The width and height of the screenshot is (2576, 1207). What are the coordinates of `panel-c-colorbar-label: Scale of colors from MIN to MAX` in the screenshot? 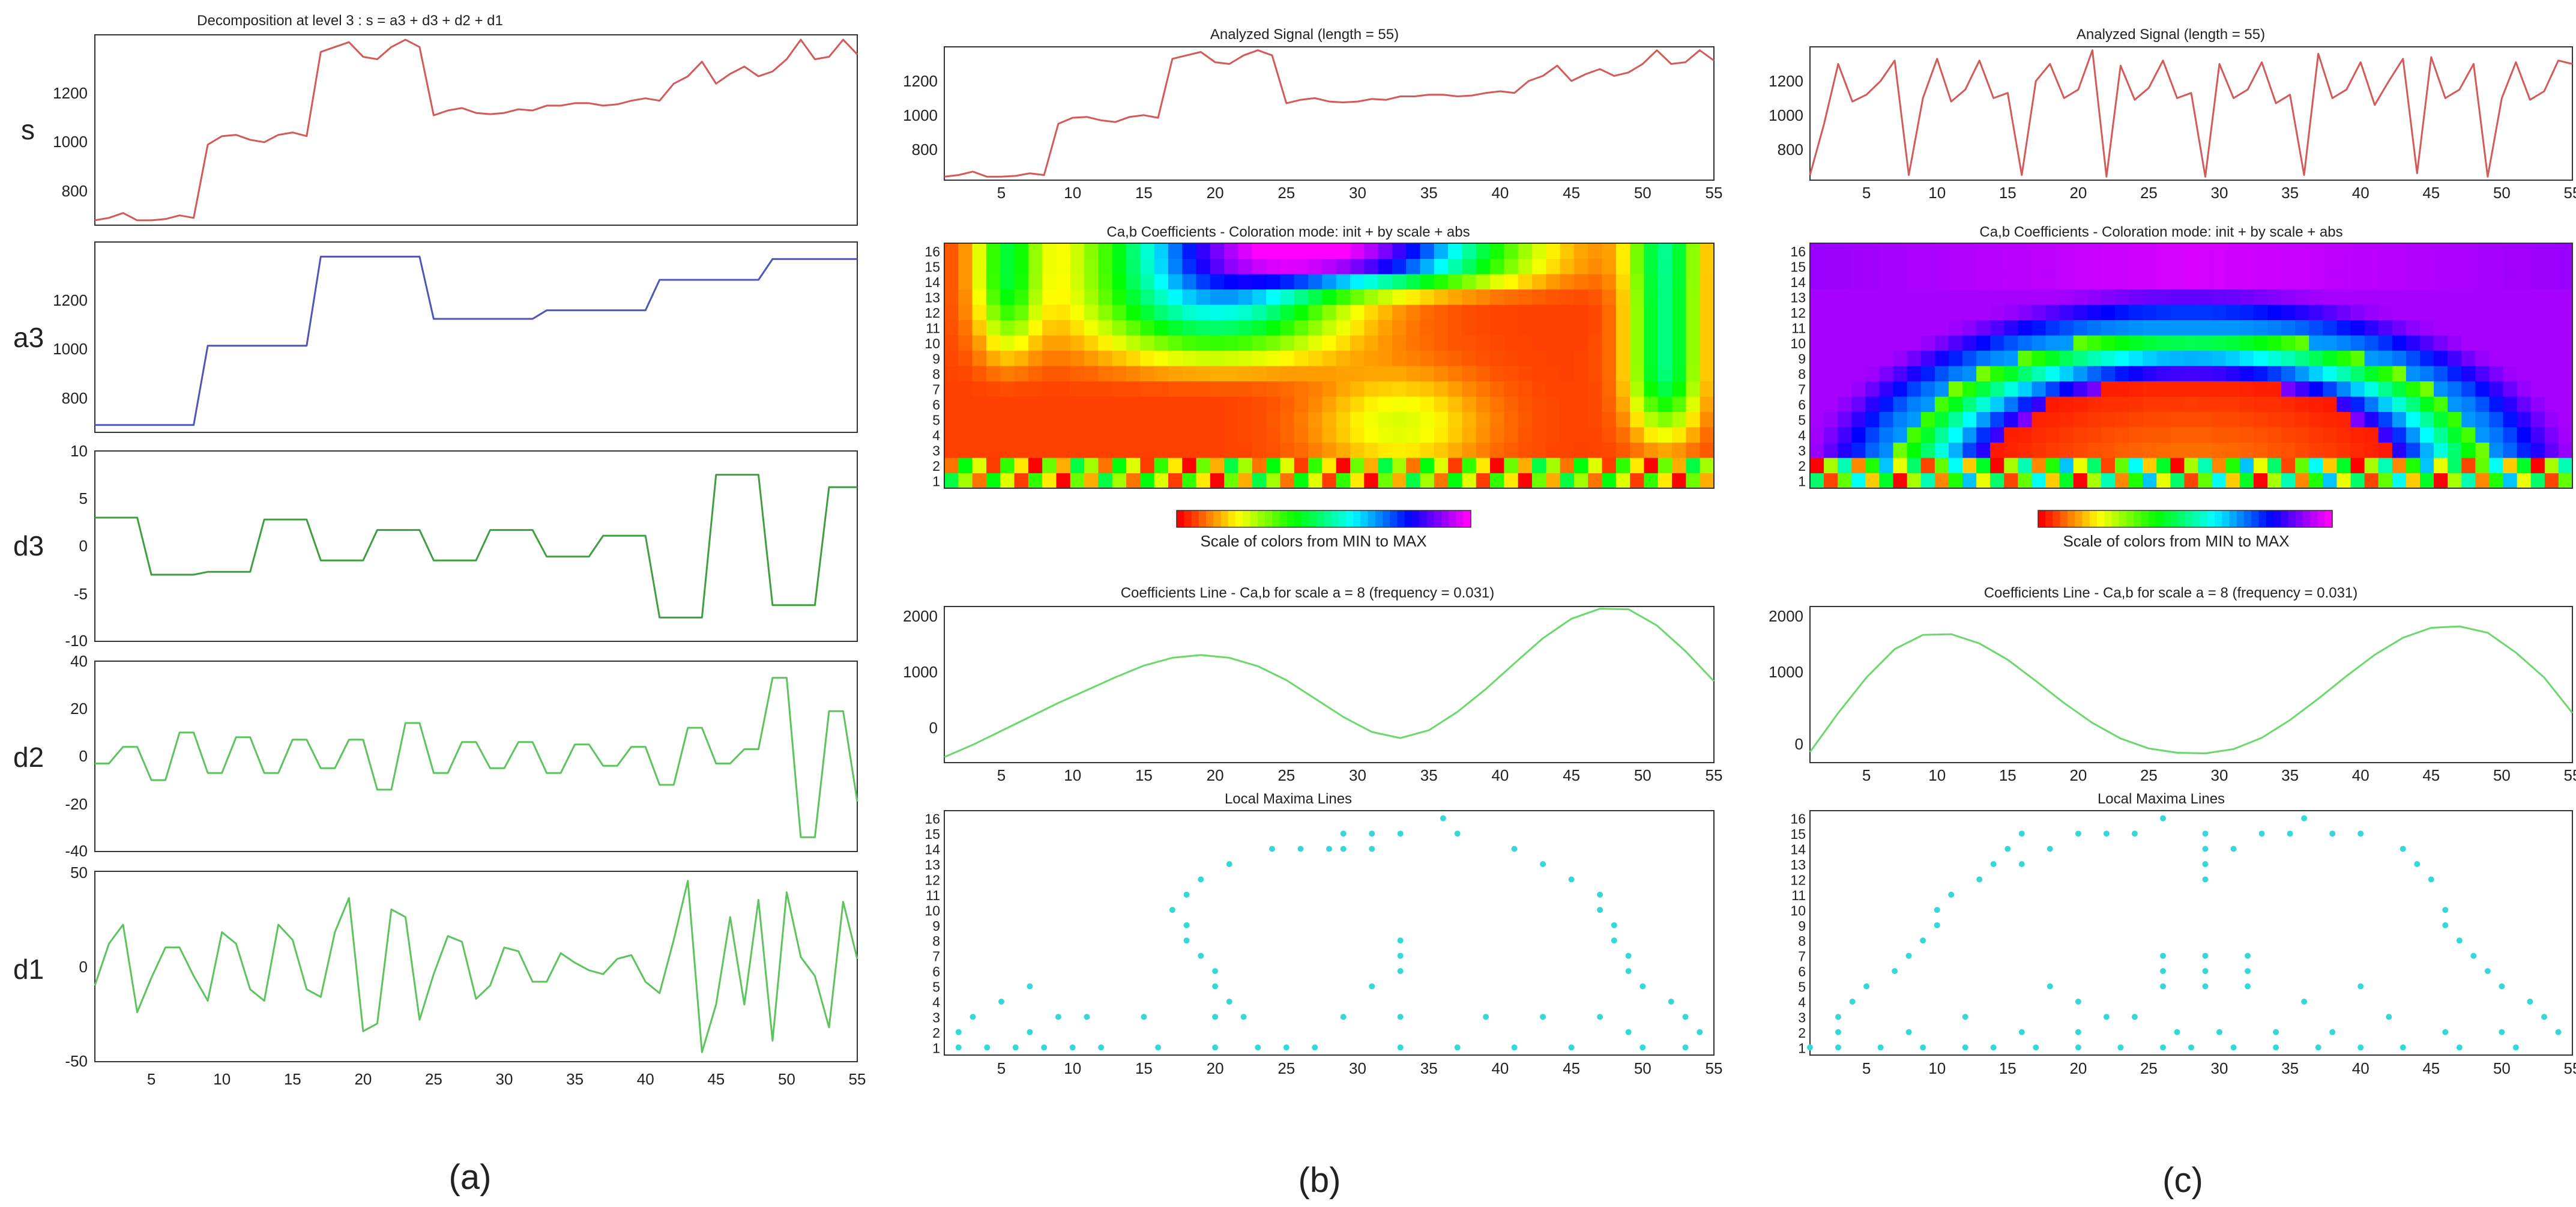 It's located at (2176, 541).